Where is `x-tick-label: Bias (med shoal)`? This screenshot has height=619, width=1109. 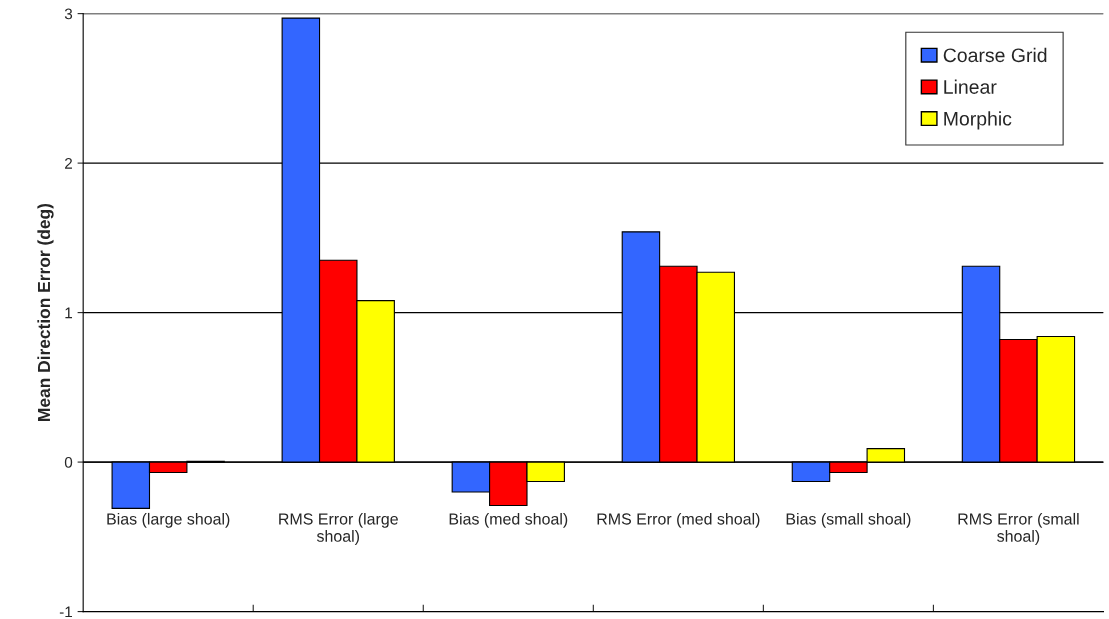 x-tick-label: Bias (med shoal) is located at coordinates (508, 520).